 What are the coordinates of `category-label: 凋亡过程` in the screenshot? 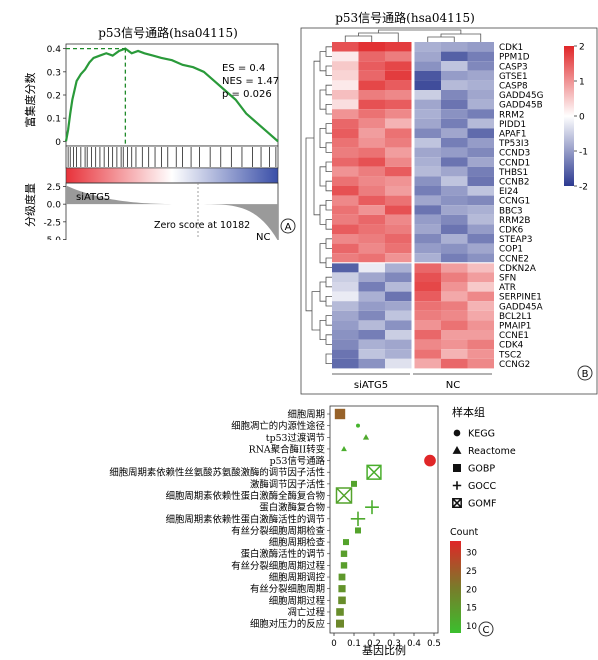 It's located at (306, 612).